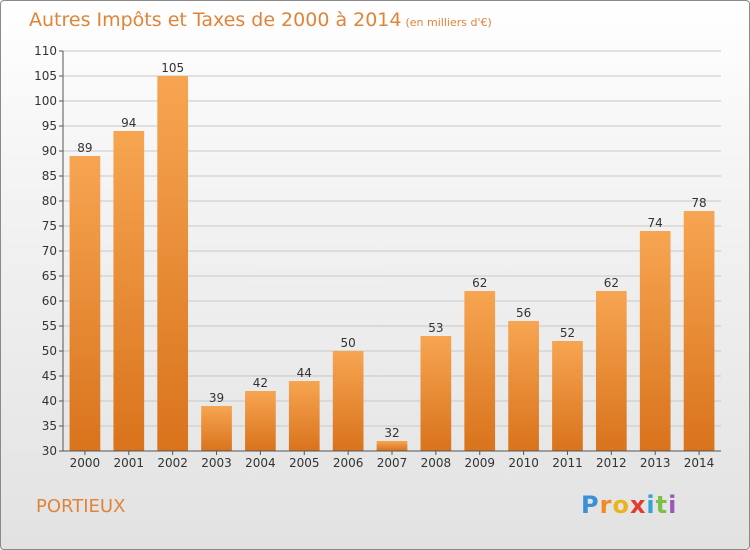  What do you see at coordinates (611, 463) in the screenshot?
I see `x-tick-label: 2012` at bounding box center [611, 463].